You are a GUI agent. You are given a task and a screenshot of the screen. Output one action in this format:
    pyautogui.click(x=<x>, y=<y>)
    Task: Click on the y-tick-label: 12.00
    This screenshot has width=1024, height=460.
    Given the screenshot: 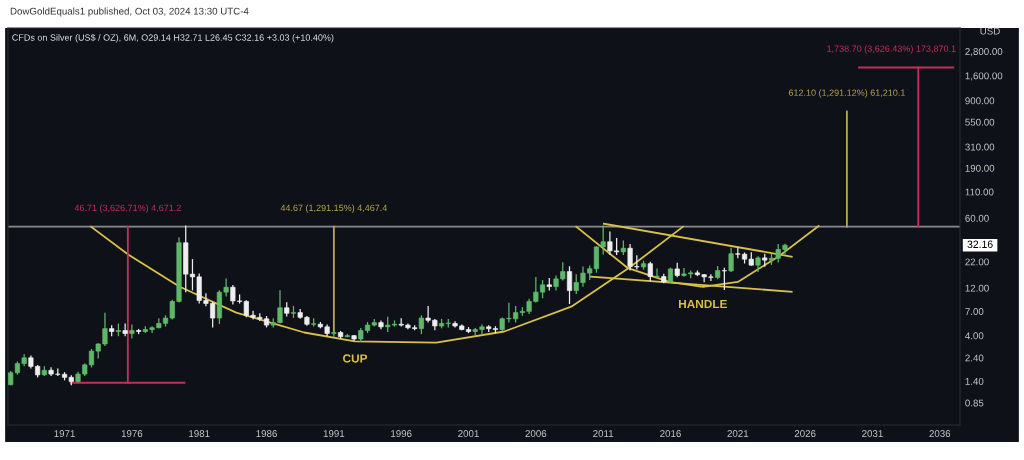 What is the action you would take?
    pyautogui.click(x=977, y=288)
    